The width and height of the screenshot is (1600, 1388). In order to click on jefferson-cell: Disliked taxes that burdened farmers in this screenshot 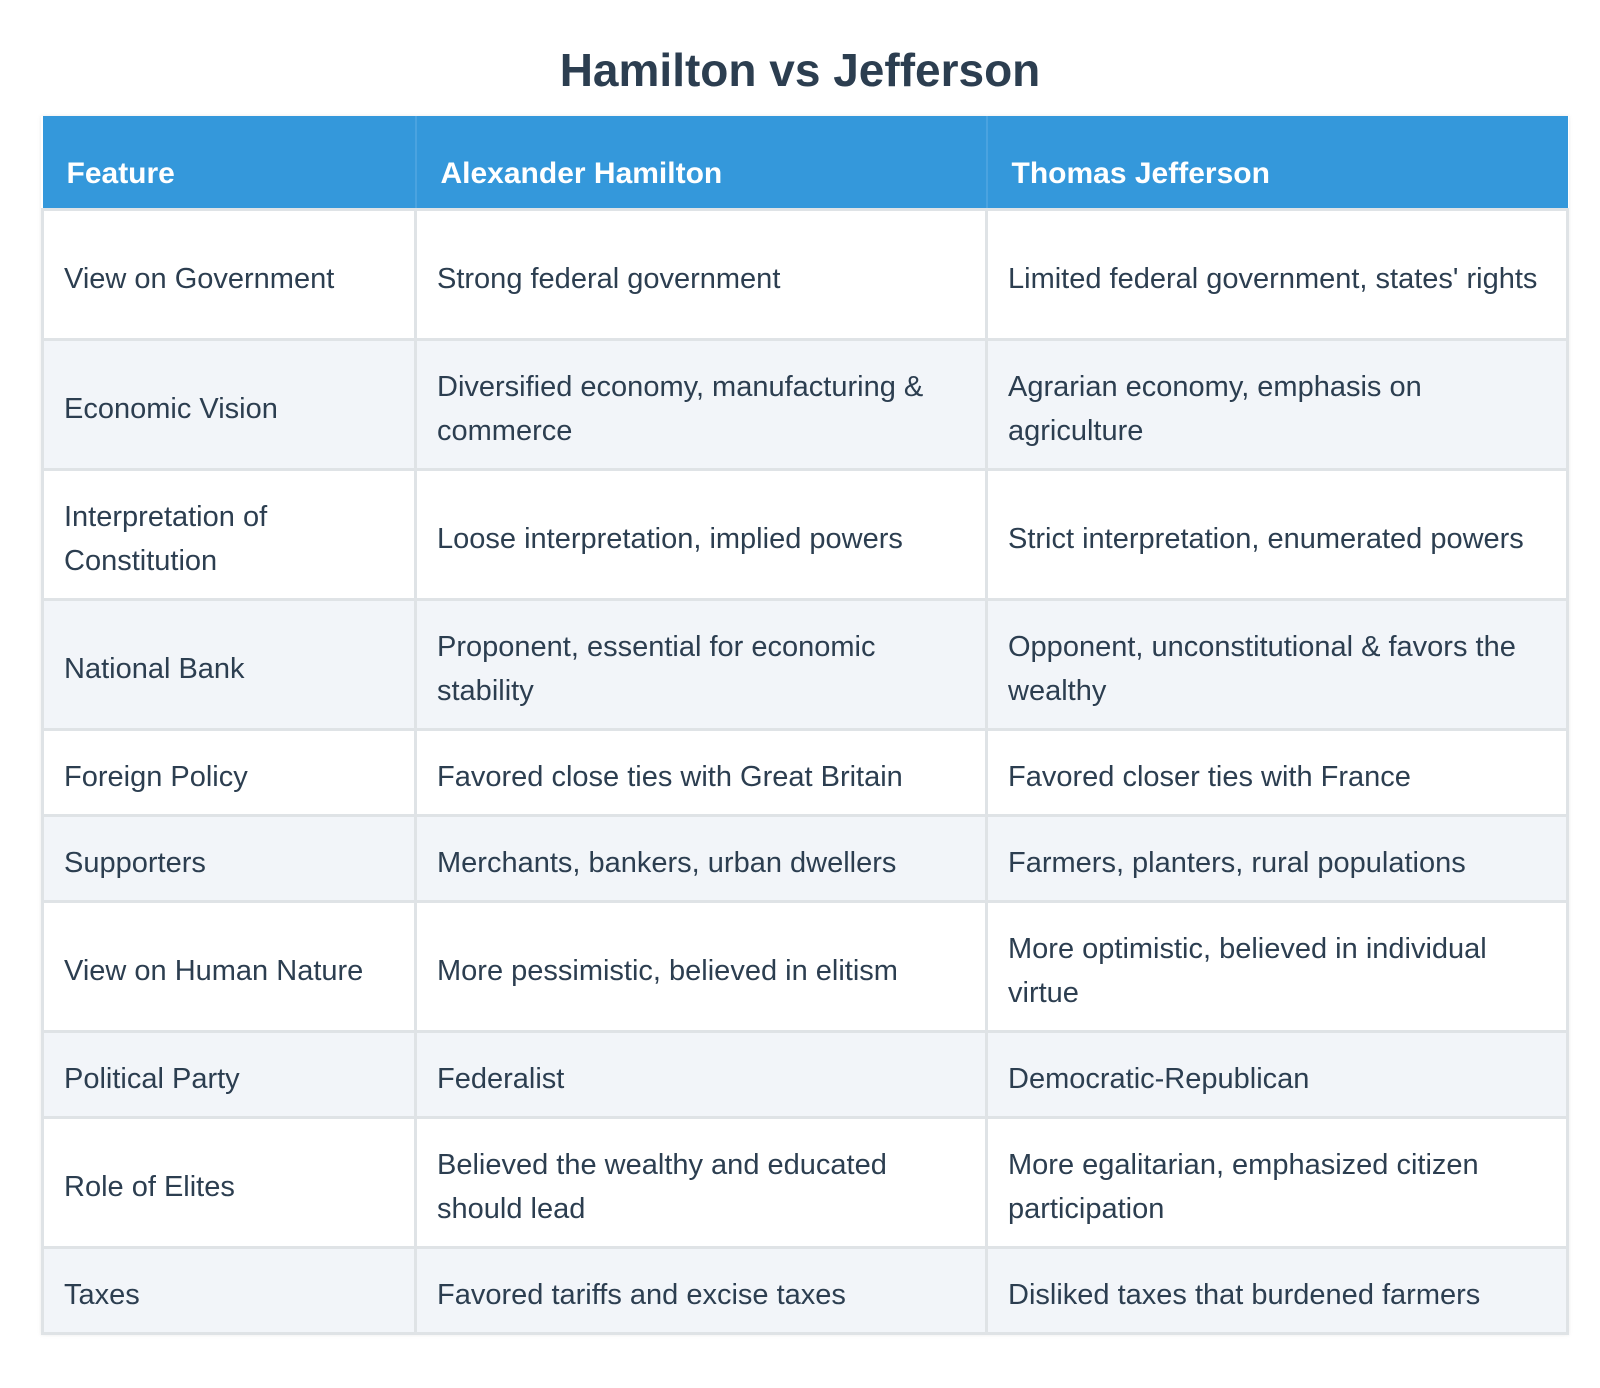, I will do `click(1277, 1290)`.